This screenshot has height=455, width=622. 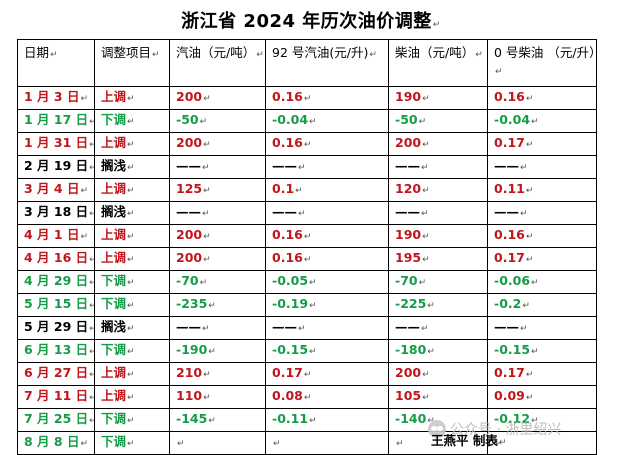 I want to click on cell-diesel-ton-value: -180, so click(x=411, y=349).